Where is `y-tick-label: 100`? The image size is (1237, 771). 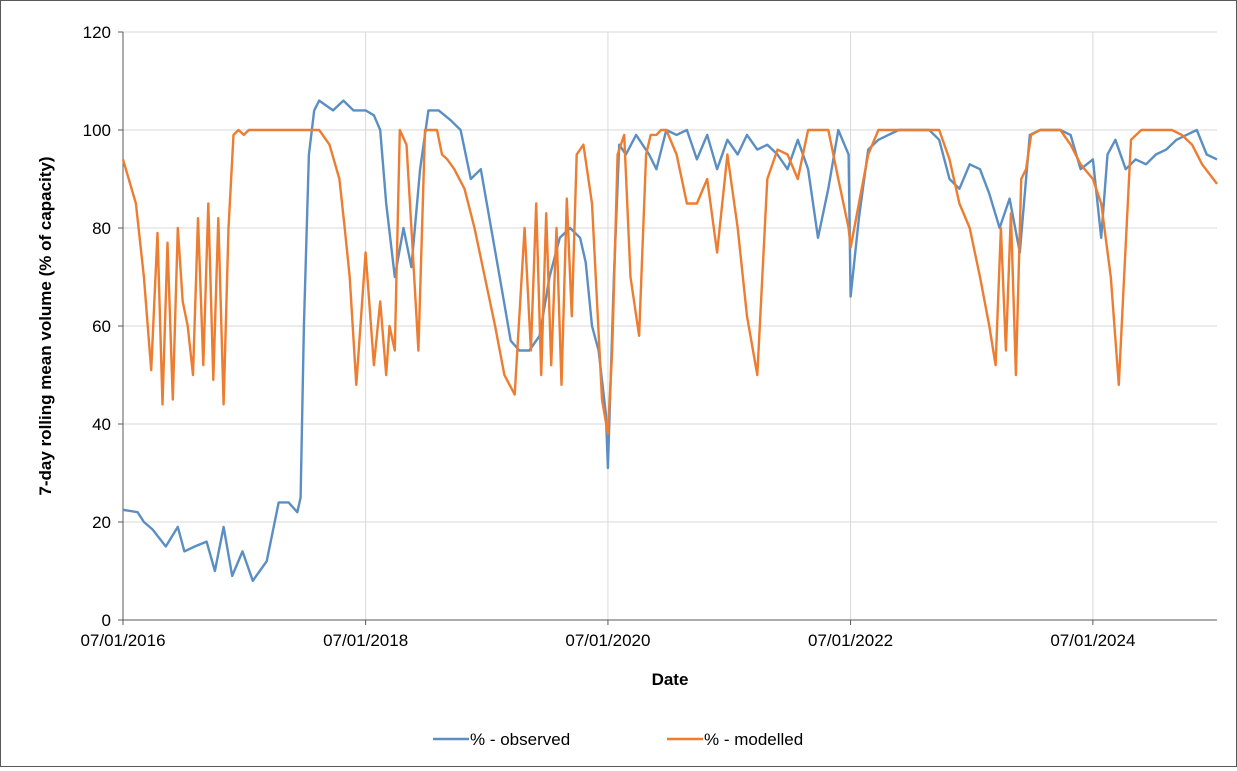 y-tick-label: 100 is located at coordinates (97, 130).